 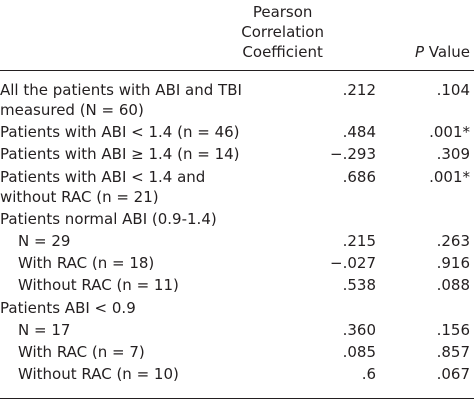 What do you see at coordinates (359, 285) in the screenshot?
I see `coefficient-cell: .538` at bounding box center [359, 285].